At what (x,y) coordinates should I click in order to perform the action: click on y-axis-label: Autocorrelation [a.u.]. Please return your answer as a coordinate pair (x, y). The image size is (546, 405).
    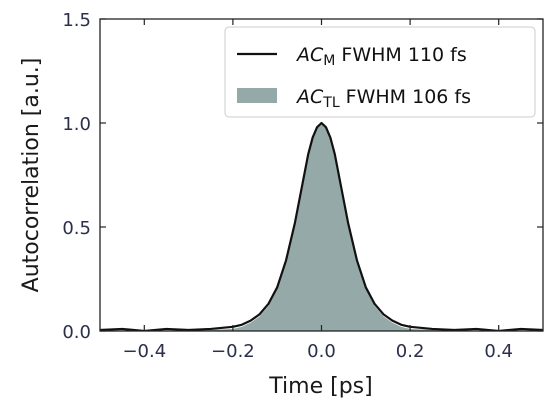
    Looking at the image, I should click on (31, 175).